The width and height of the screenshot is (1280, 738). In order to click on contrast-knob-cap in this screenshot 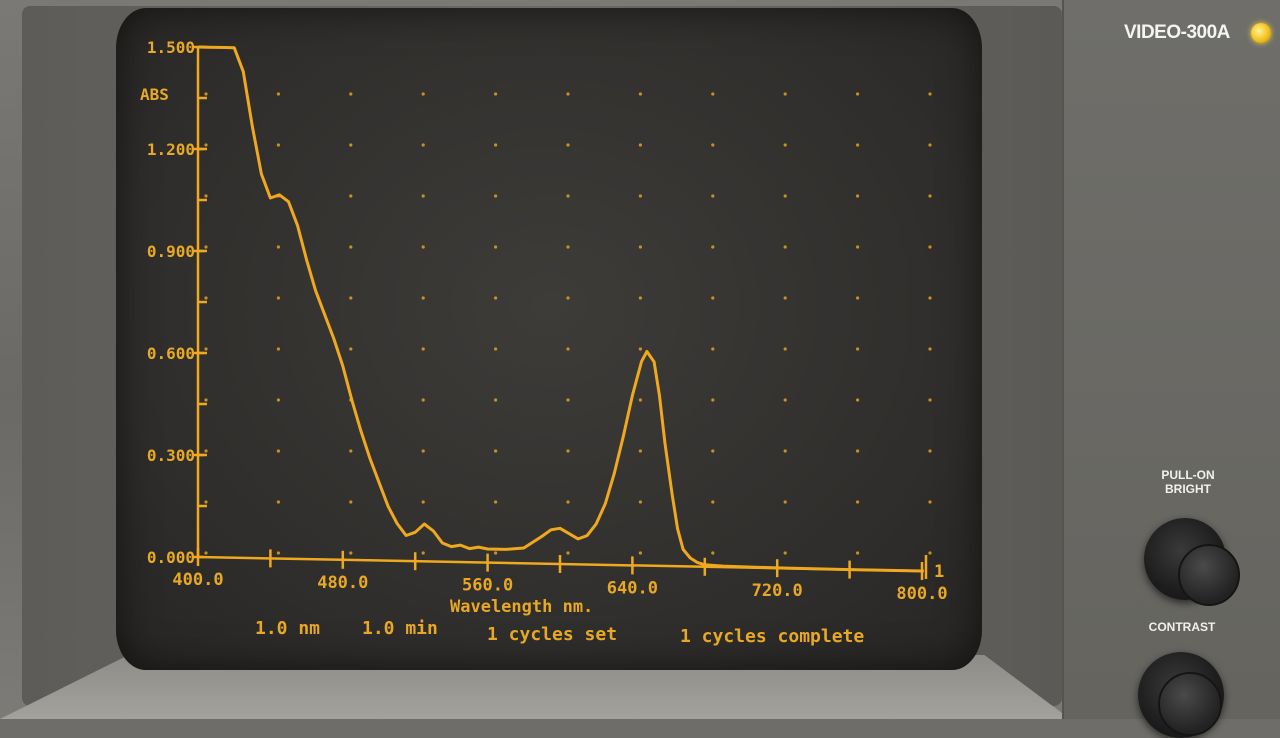, I will do `click(1190, 704)`.